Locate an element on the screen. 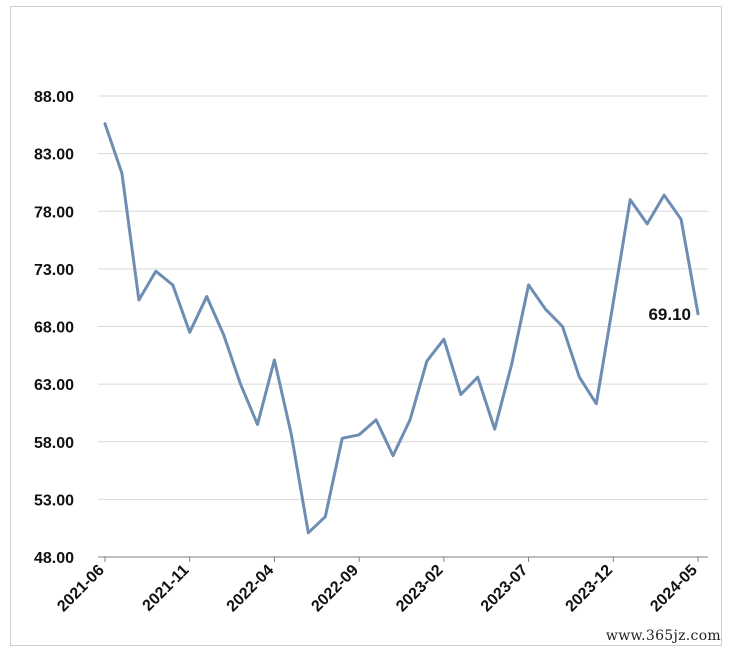 The width and height of the screenshot is (729, 652). x-tick-label: 2023-12 is located at coordinates (590, 589).